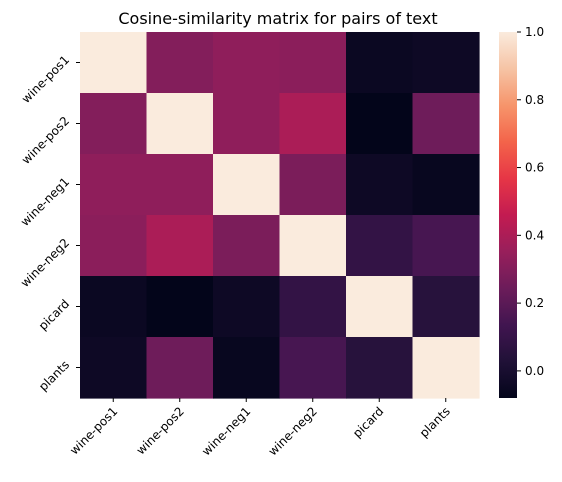  I want to click on colorbar-ticks: 0.0 0.2 0.4 0.6 0.8 1.0, so click(530, 201).